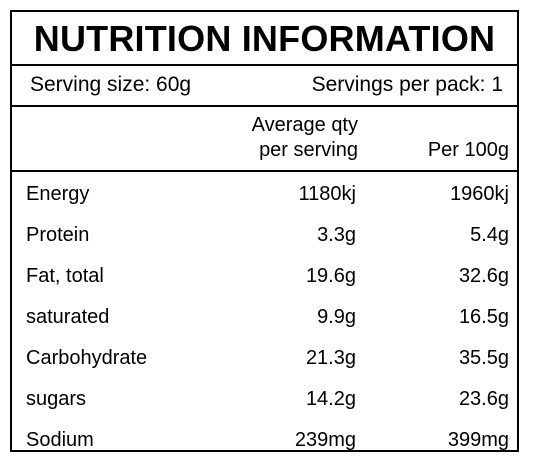 This screenshot has width=533, height=463. Describe the element at coordinates (308, 150) in the screenshot. I see `column-header-average-line2: per serving` at that location.